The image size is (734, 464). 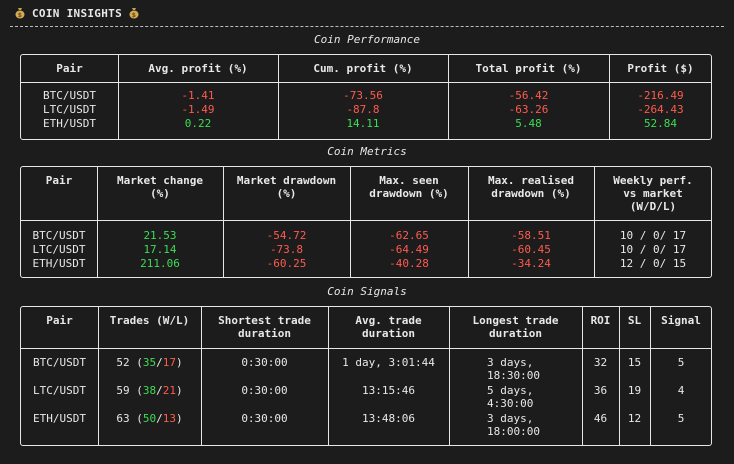 I want to click on longest-duration-cell: 3 days, 18:30:00, so click(x=513, y=369).